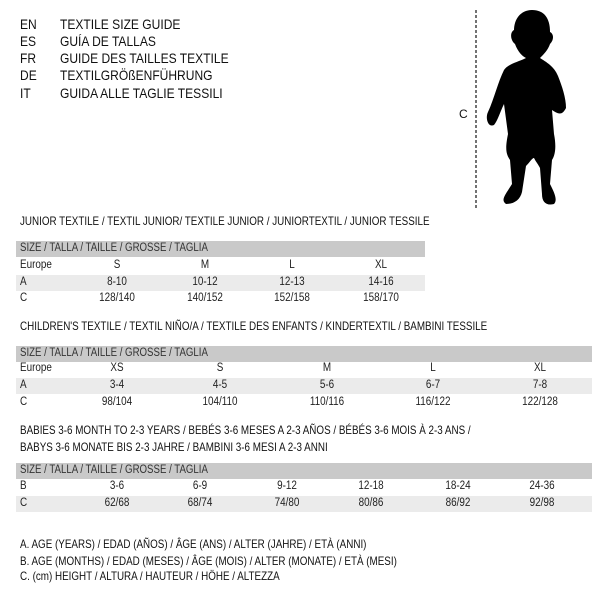 The width and height of the screenshot is (600, 600). Describe the element at coordinates (381, 298) in the screenshot. I see `table-cell: 158/170` at that location.